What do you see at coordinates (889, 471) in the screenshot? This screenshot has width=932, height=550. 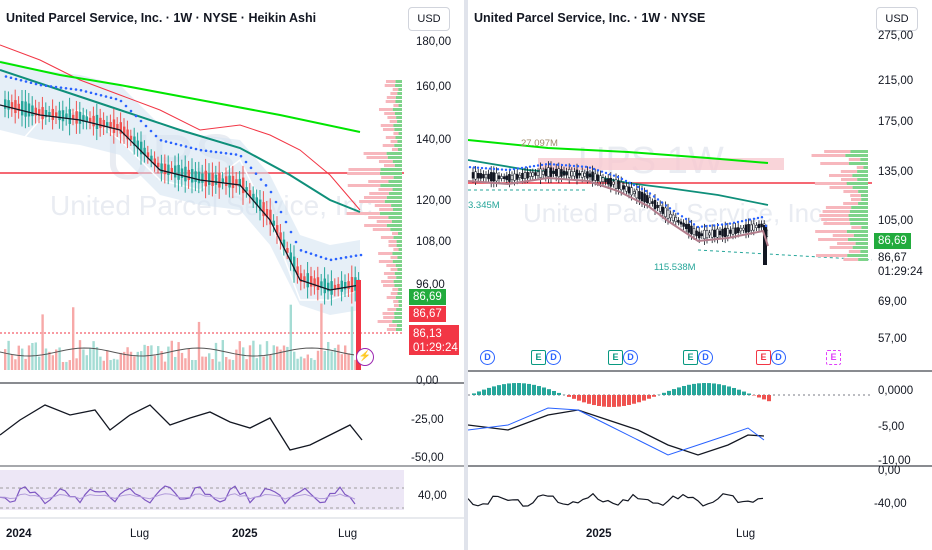 I see `right-osc2-tick: 0,00` at bounding box center [889, 471].